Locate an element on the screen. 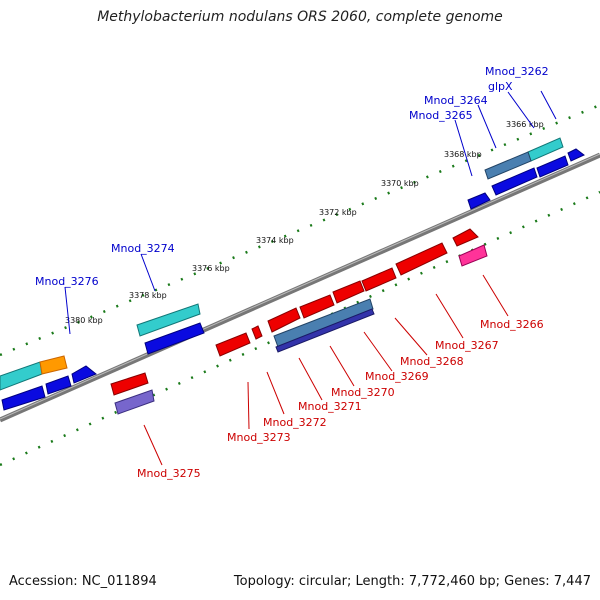 The height and width of the screenshot is (600, 600). label-mnod-3269: Mnod_3269 is located at coordinates (397, 376).